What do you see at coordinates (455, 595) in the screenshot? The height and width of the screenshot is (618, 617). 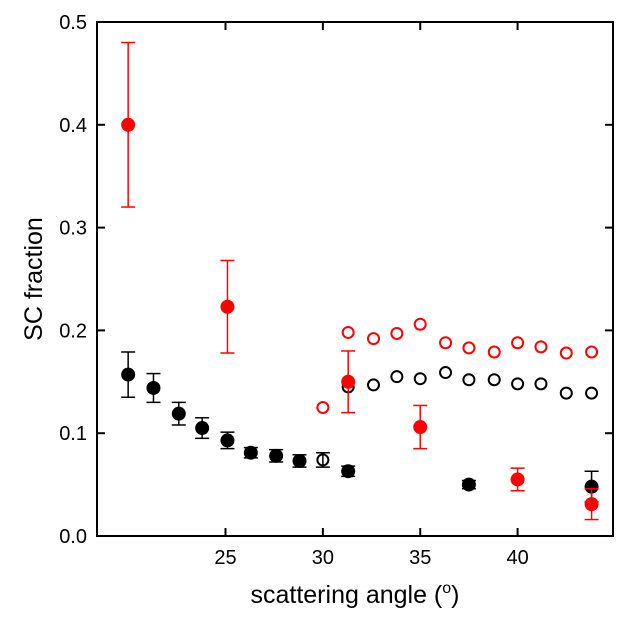 I see `x-label-end: )` at bounding box center [455, 595].